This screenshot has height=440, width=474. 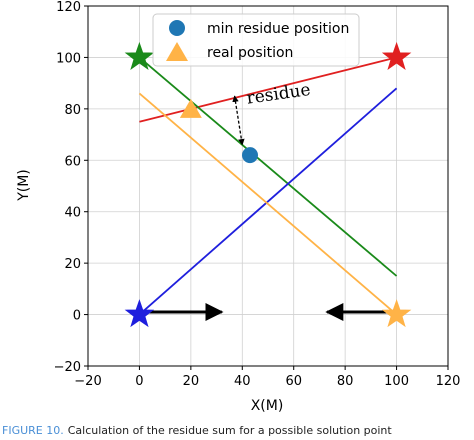 I want to click on x-tick-label: 60, so click(x=293, y=381).